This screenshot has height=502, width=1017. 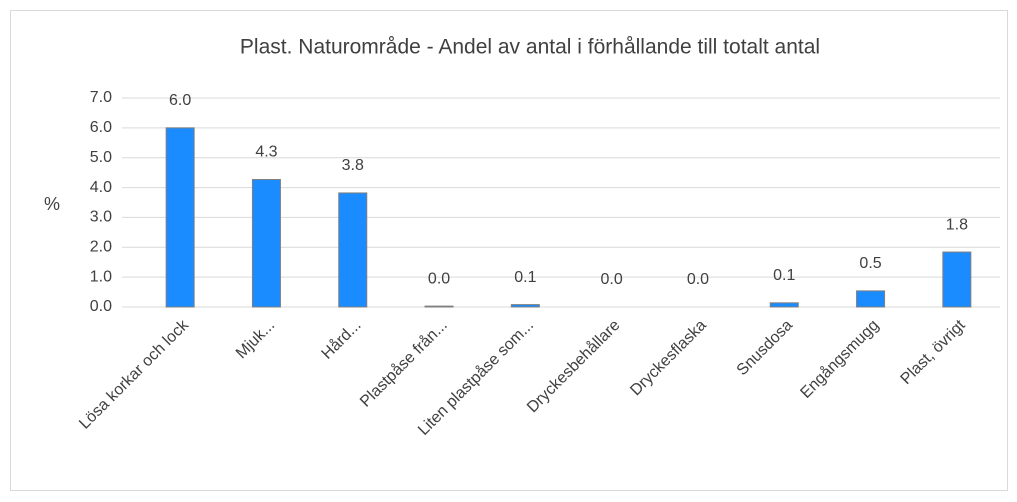 What do you see at coordinates (101, 306) in the screenshot?
I see `y-tick-label: 0.0` at bounding box center [101, 306].